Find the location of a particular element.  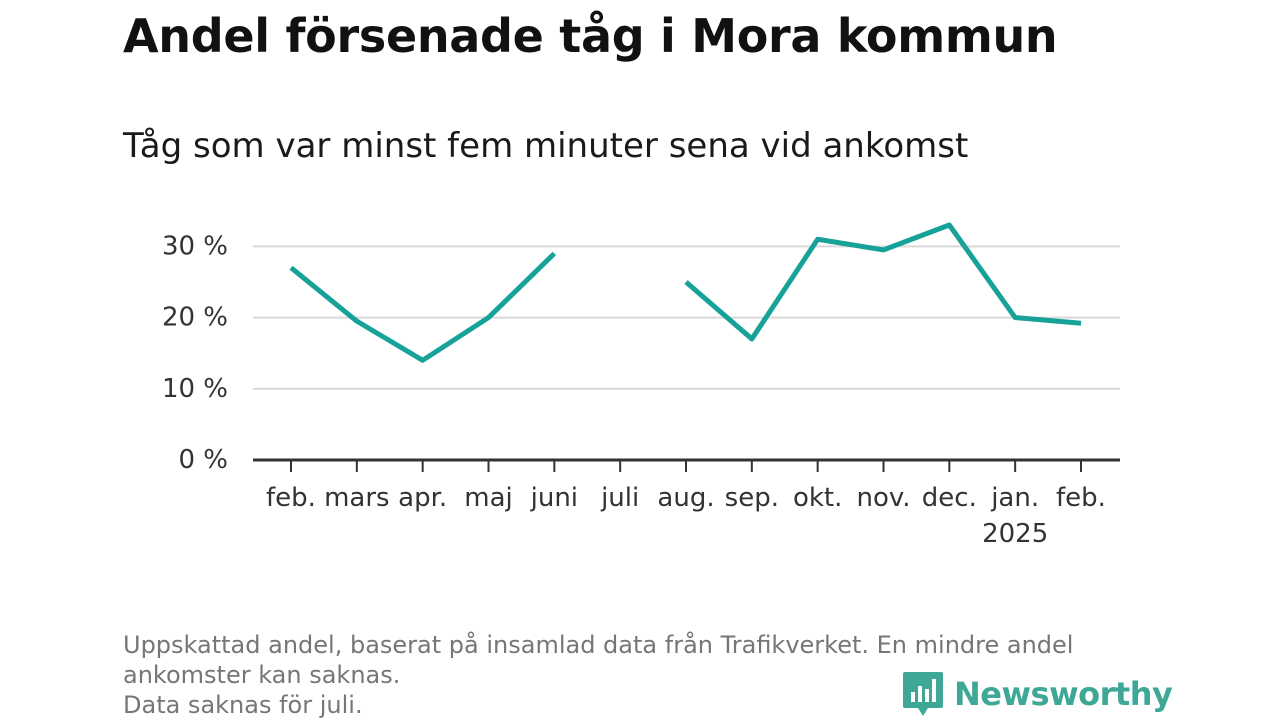

y-tick-label: 10 % is located at coordinates (195, 389).